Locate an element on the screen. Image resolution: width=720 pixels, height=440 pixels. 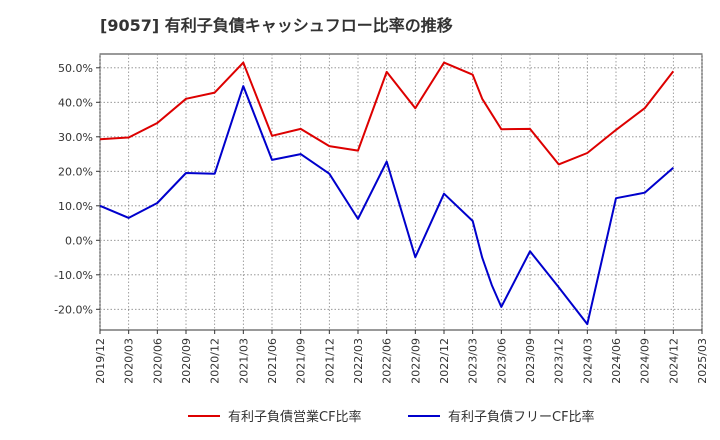
x-tick-label: 2023/12 is located at coordinates (559, 361).